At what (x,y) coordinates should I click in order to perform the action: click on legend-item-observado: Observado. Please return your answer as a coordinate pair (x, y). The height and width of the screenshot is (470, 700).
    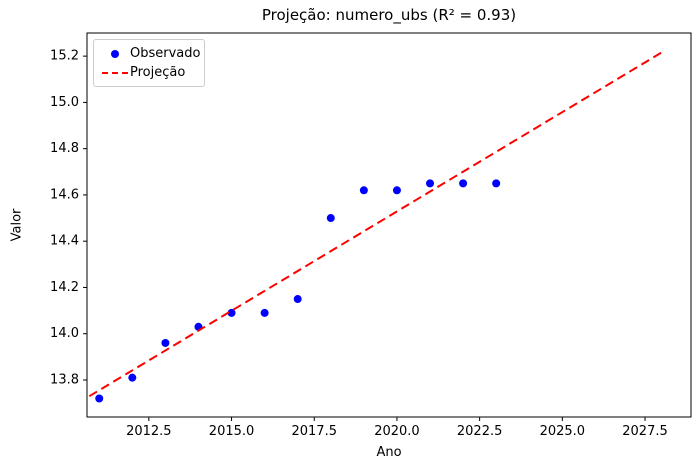
    Looking at the image, I should click on (150, 53).